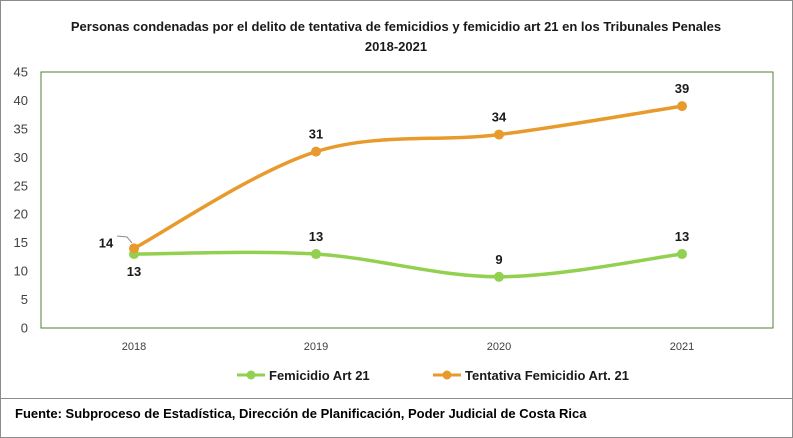 This screenshot has height=438, width=793. I want to click on y-tick-label: 35, so click(21, 128).